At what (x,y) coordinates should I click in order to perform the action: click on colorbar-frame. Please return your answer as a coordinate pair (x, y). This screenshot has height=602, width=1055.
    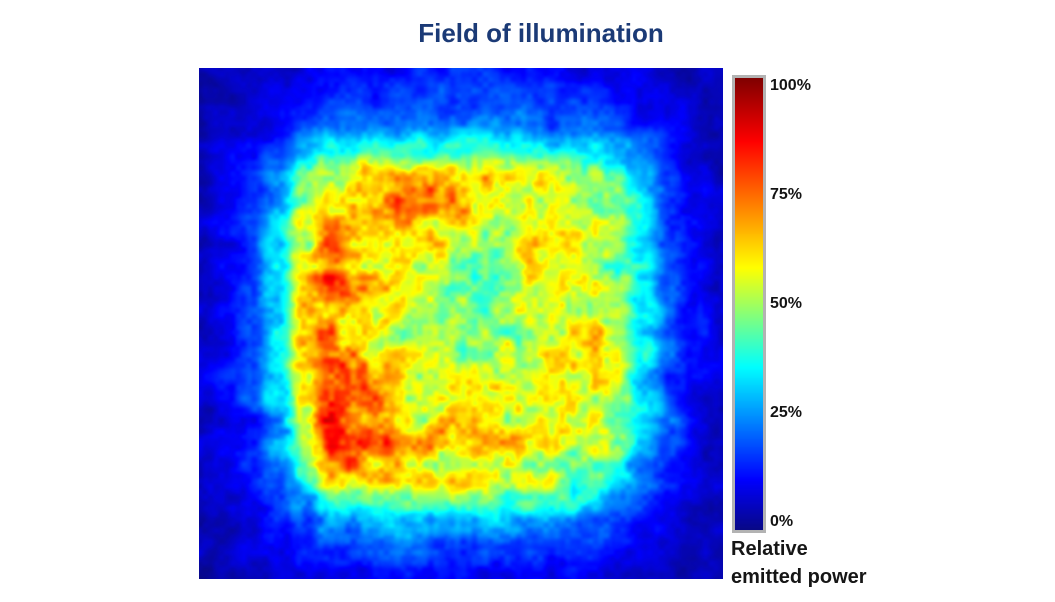
    Looking at the image, I should click on (749, 304).